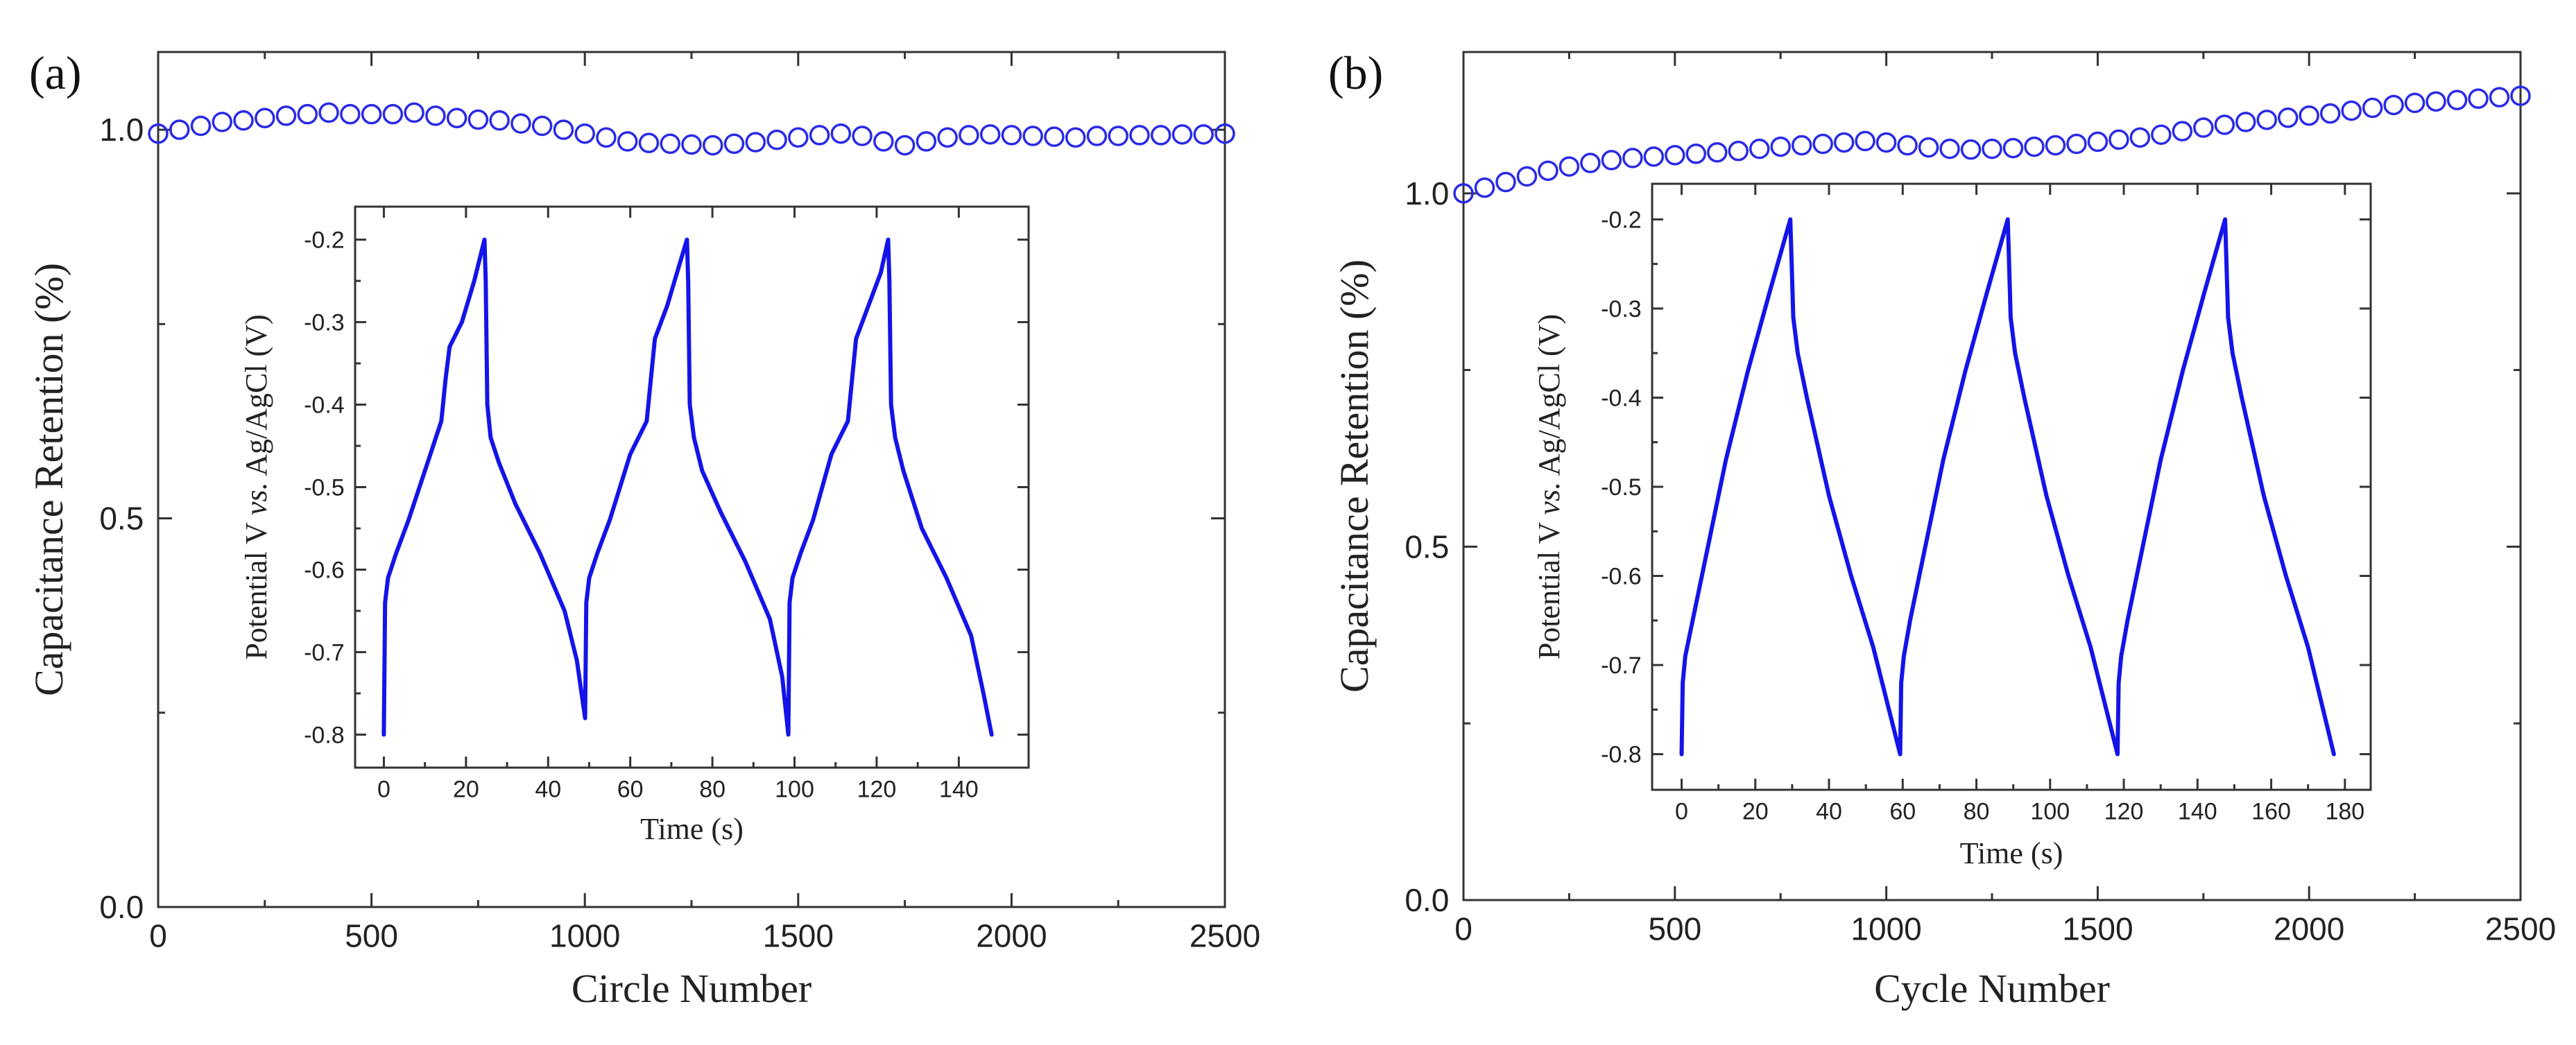 This screenshot has height=1045, width=2576. I want to click on y-axis-title-part: Potential V, so click(1549, 588).